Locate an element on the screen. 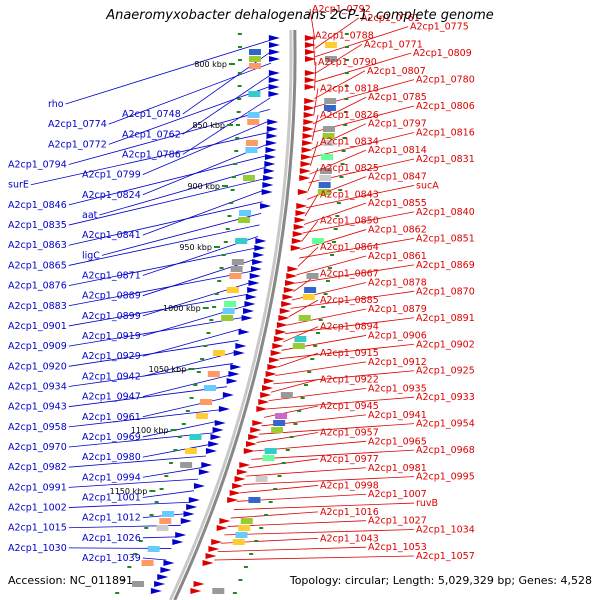 This screenshot has width=600, height=600. right-gene-label: A2cp1_0834 is located at coordinates (349, 141).